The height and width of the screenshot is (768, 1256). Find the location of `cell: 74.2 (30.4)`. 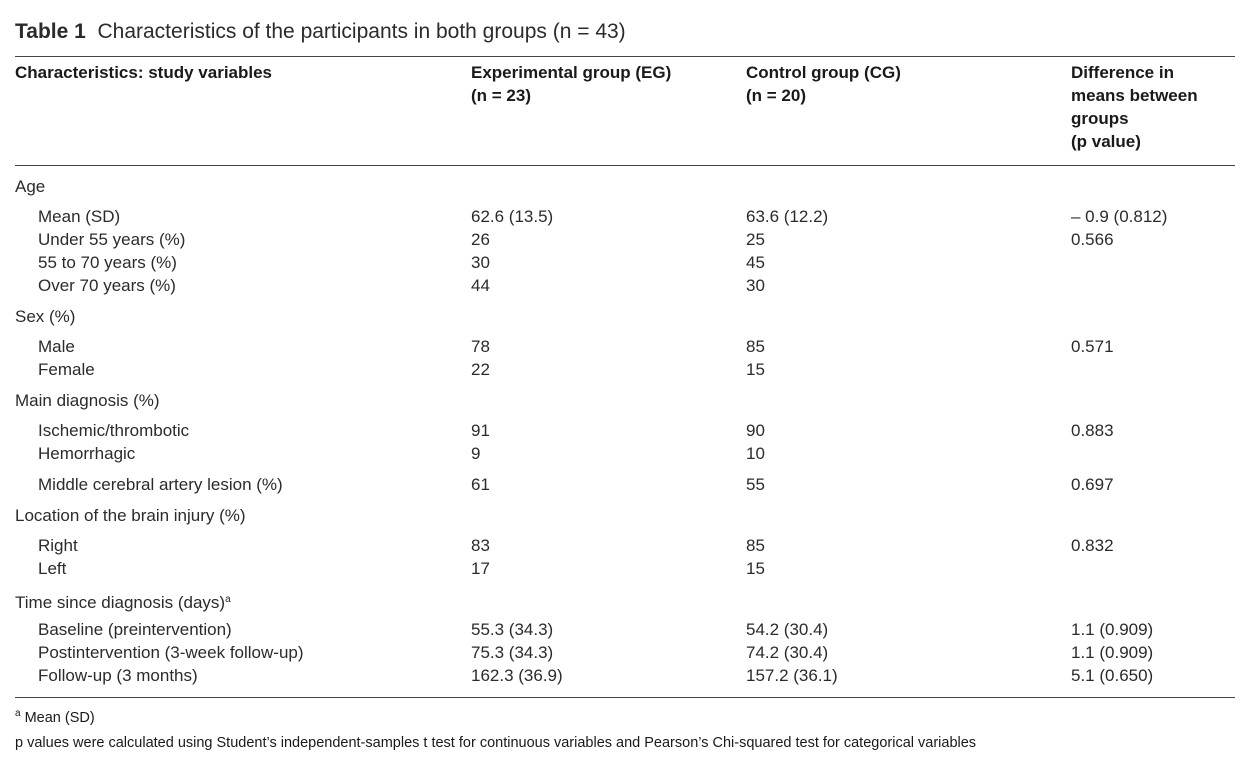

cell: 74.2 (30.4) is located at coordinates (787, 652).